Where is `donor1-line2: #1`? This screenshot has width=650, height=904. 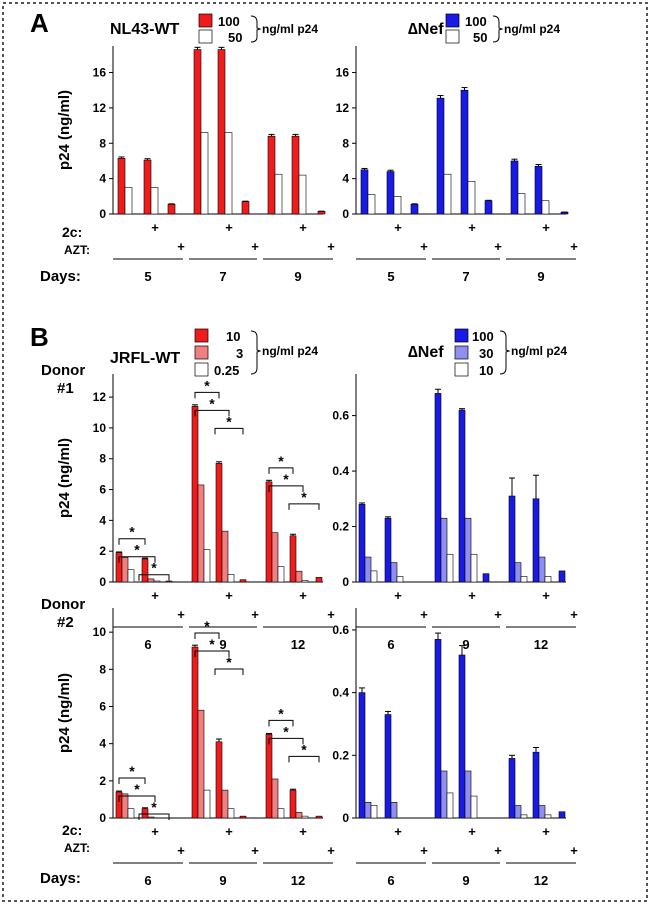
donor1-line2: #1 is located at coordinates (65, 388).